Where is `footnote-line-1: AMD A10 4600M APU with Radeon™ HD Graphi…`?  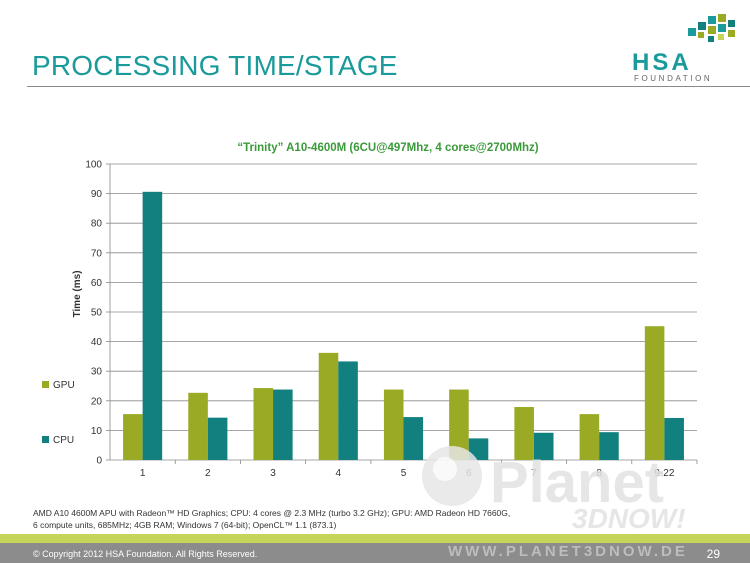 footnote-line-1: AMD A10 4600M APU with Radeon™ HD Graphi… is located at coordinates (272, 513).